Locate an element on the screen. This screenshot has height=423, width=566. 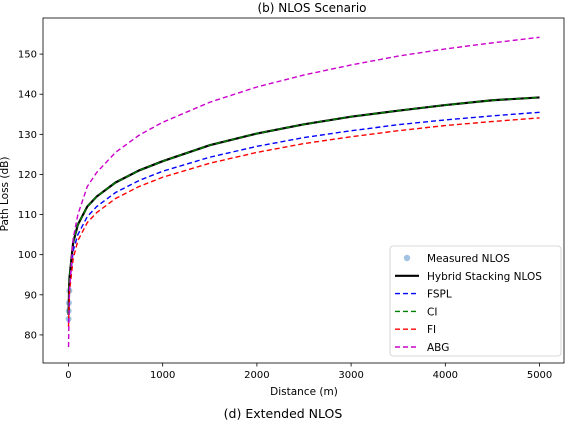
legend-label-fi: FI is located at coordinates (431, 330).